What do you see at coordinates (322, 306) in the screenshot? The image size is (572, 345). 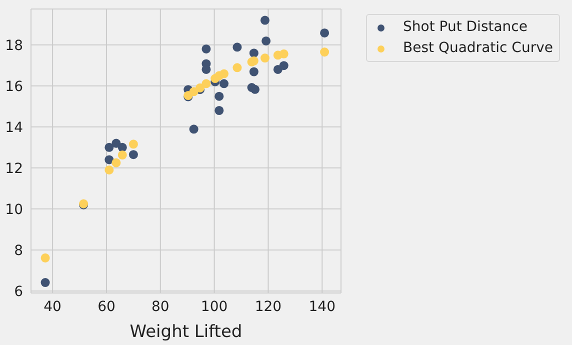 I see `x-tick-label: 140` at bounding box center [322, 306].